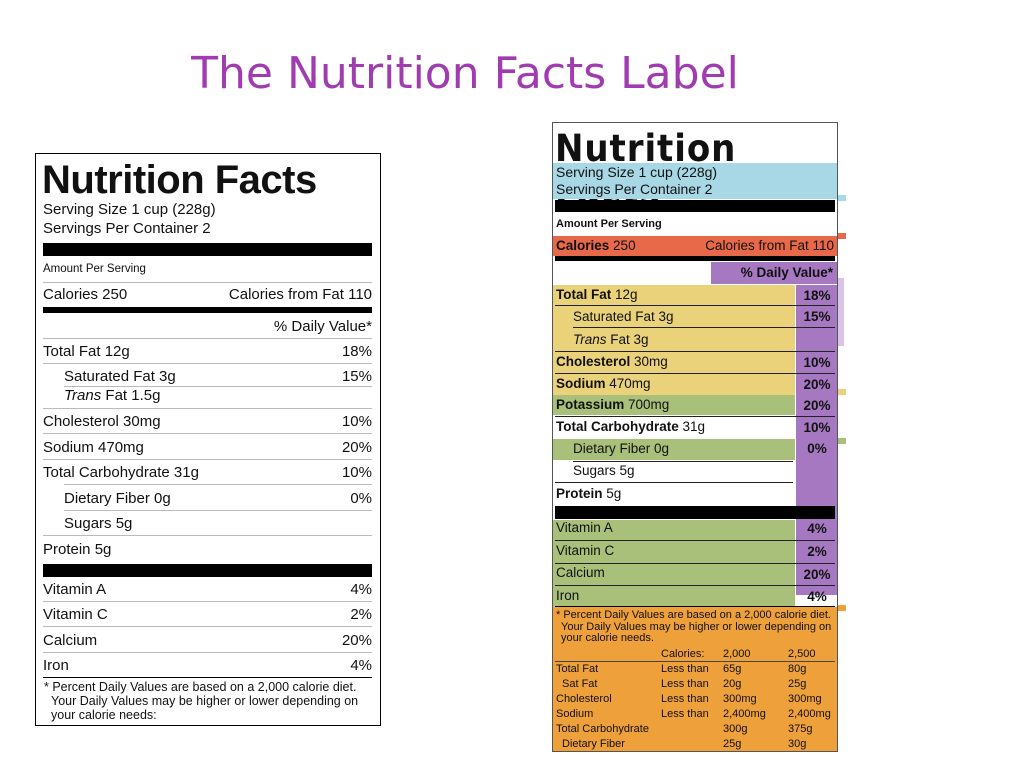 Image resolution: width=1024 pixels, height=768 pixels. What do you see at coordinates (842, 236) in the screenshot?
I see `calories-marker` at bounding box center [842, 236].